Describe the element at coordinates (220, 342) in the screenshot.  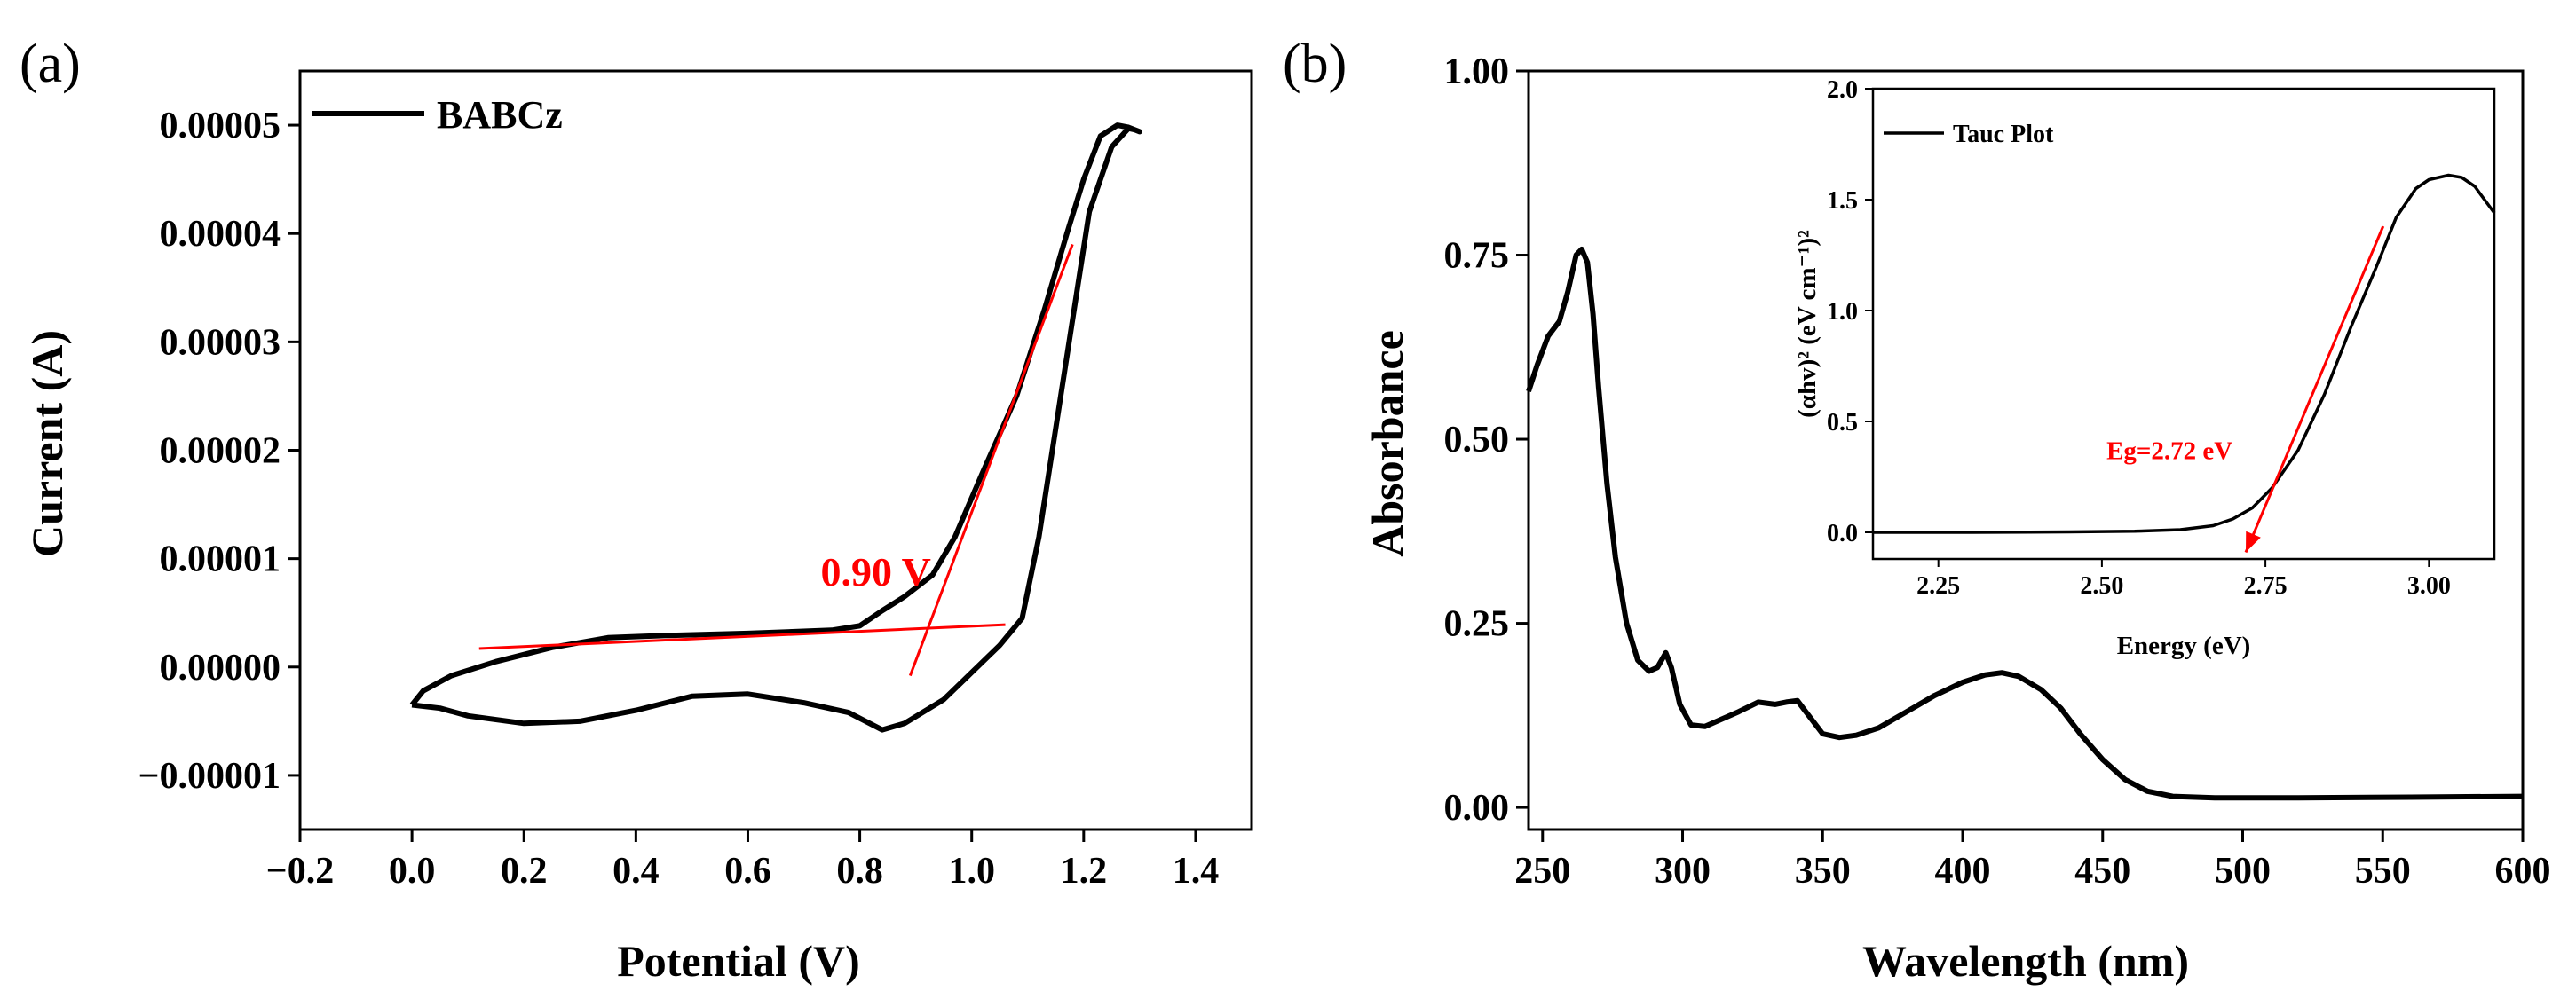
I see `cv-y-tick-label: 0.00003` at that location.